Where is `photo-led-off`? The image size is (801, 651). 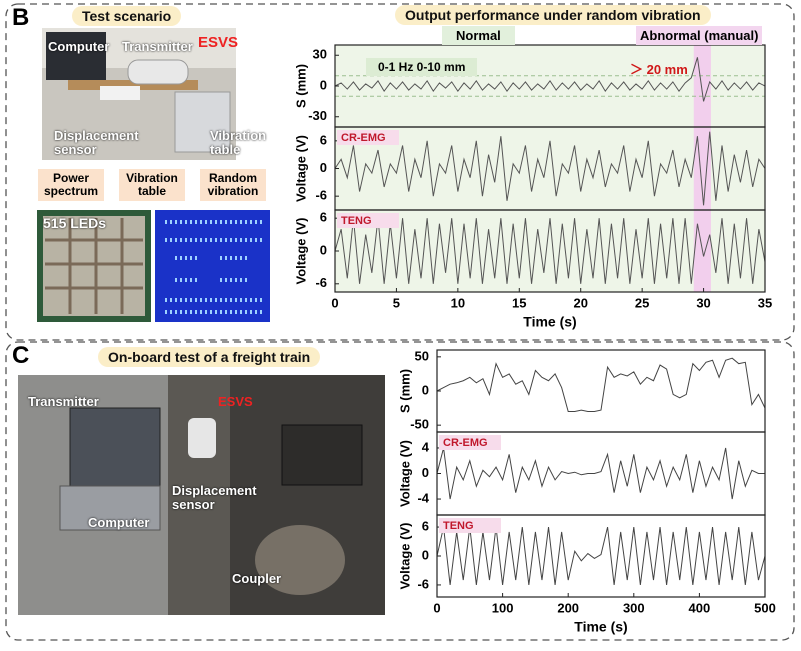 photo-led-off is located at coordinates (94, 266).